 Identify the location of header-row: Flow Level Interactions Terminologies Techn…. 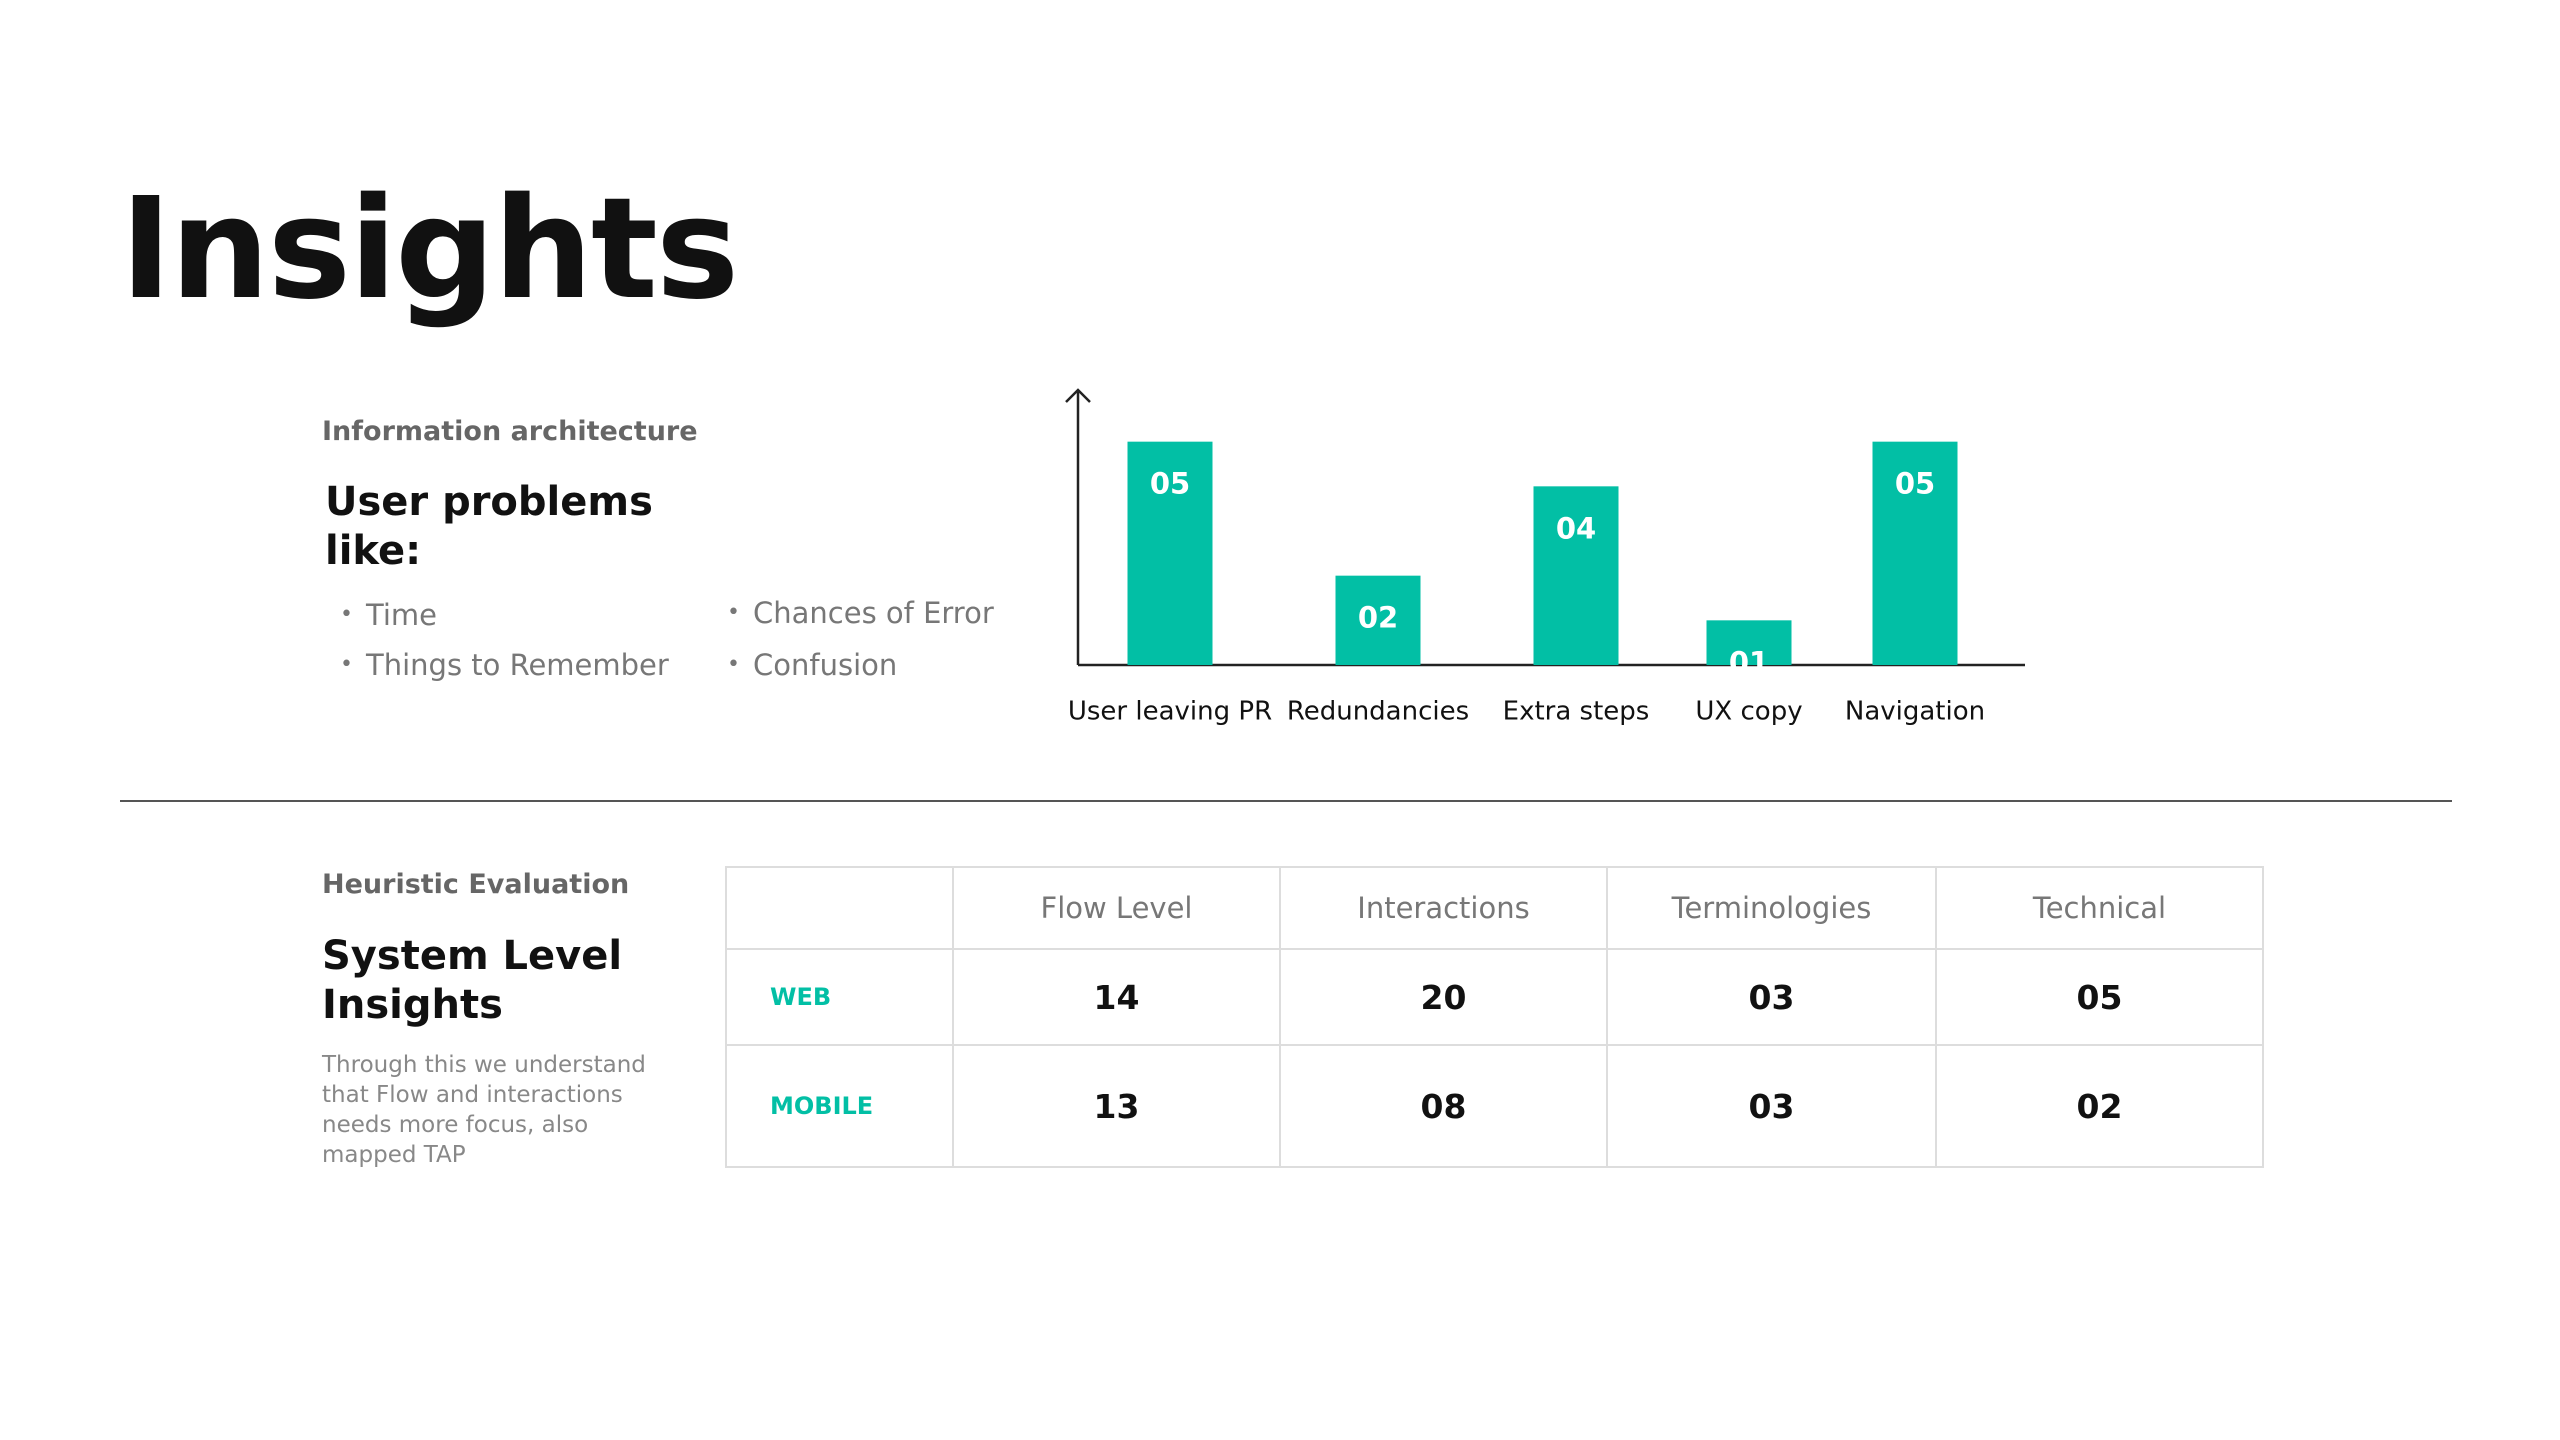
(1494, 908).